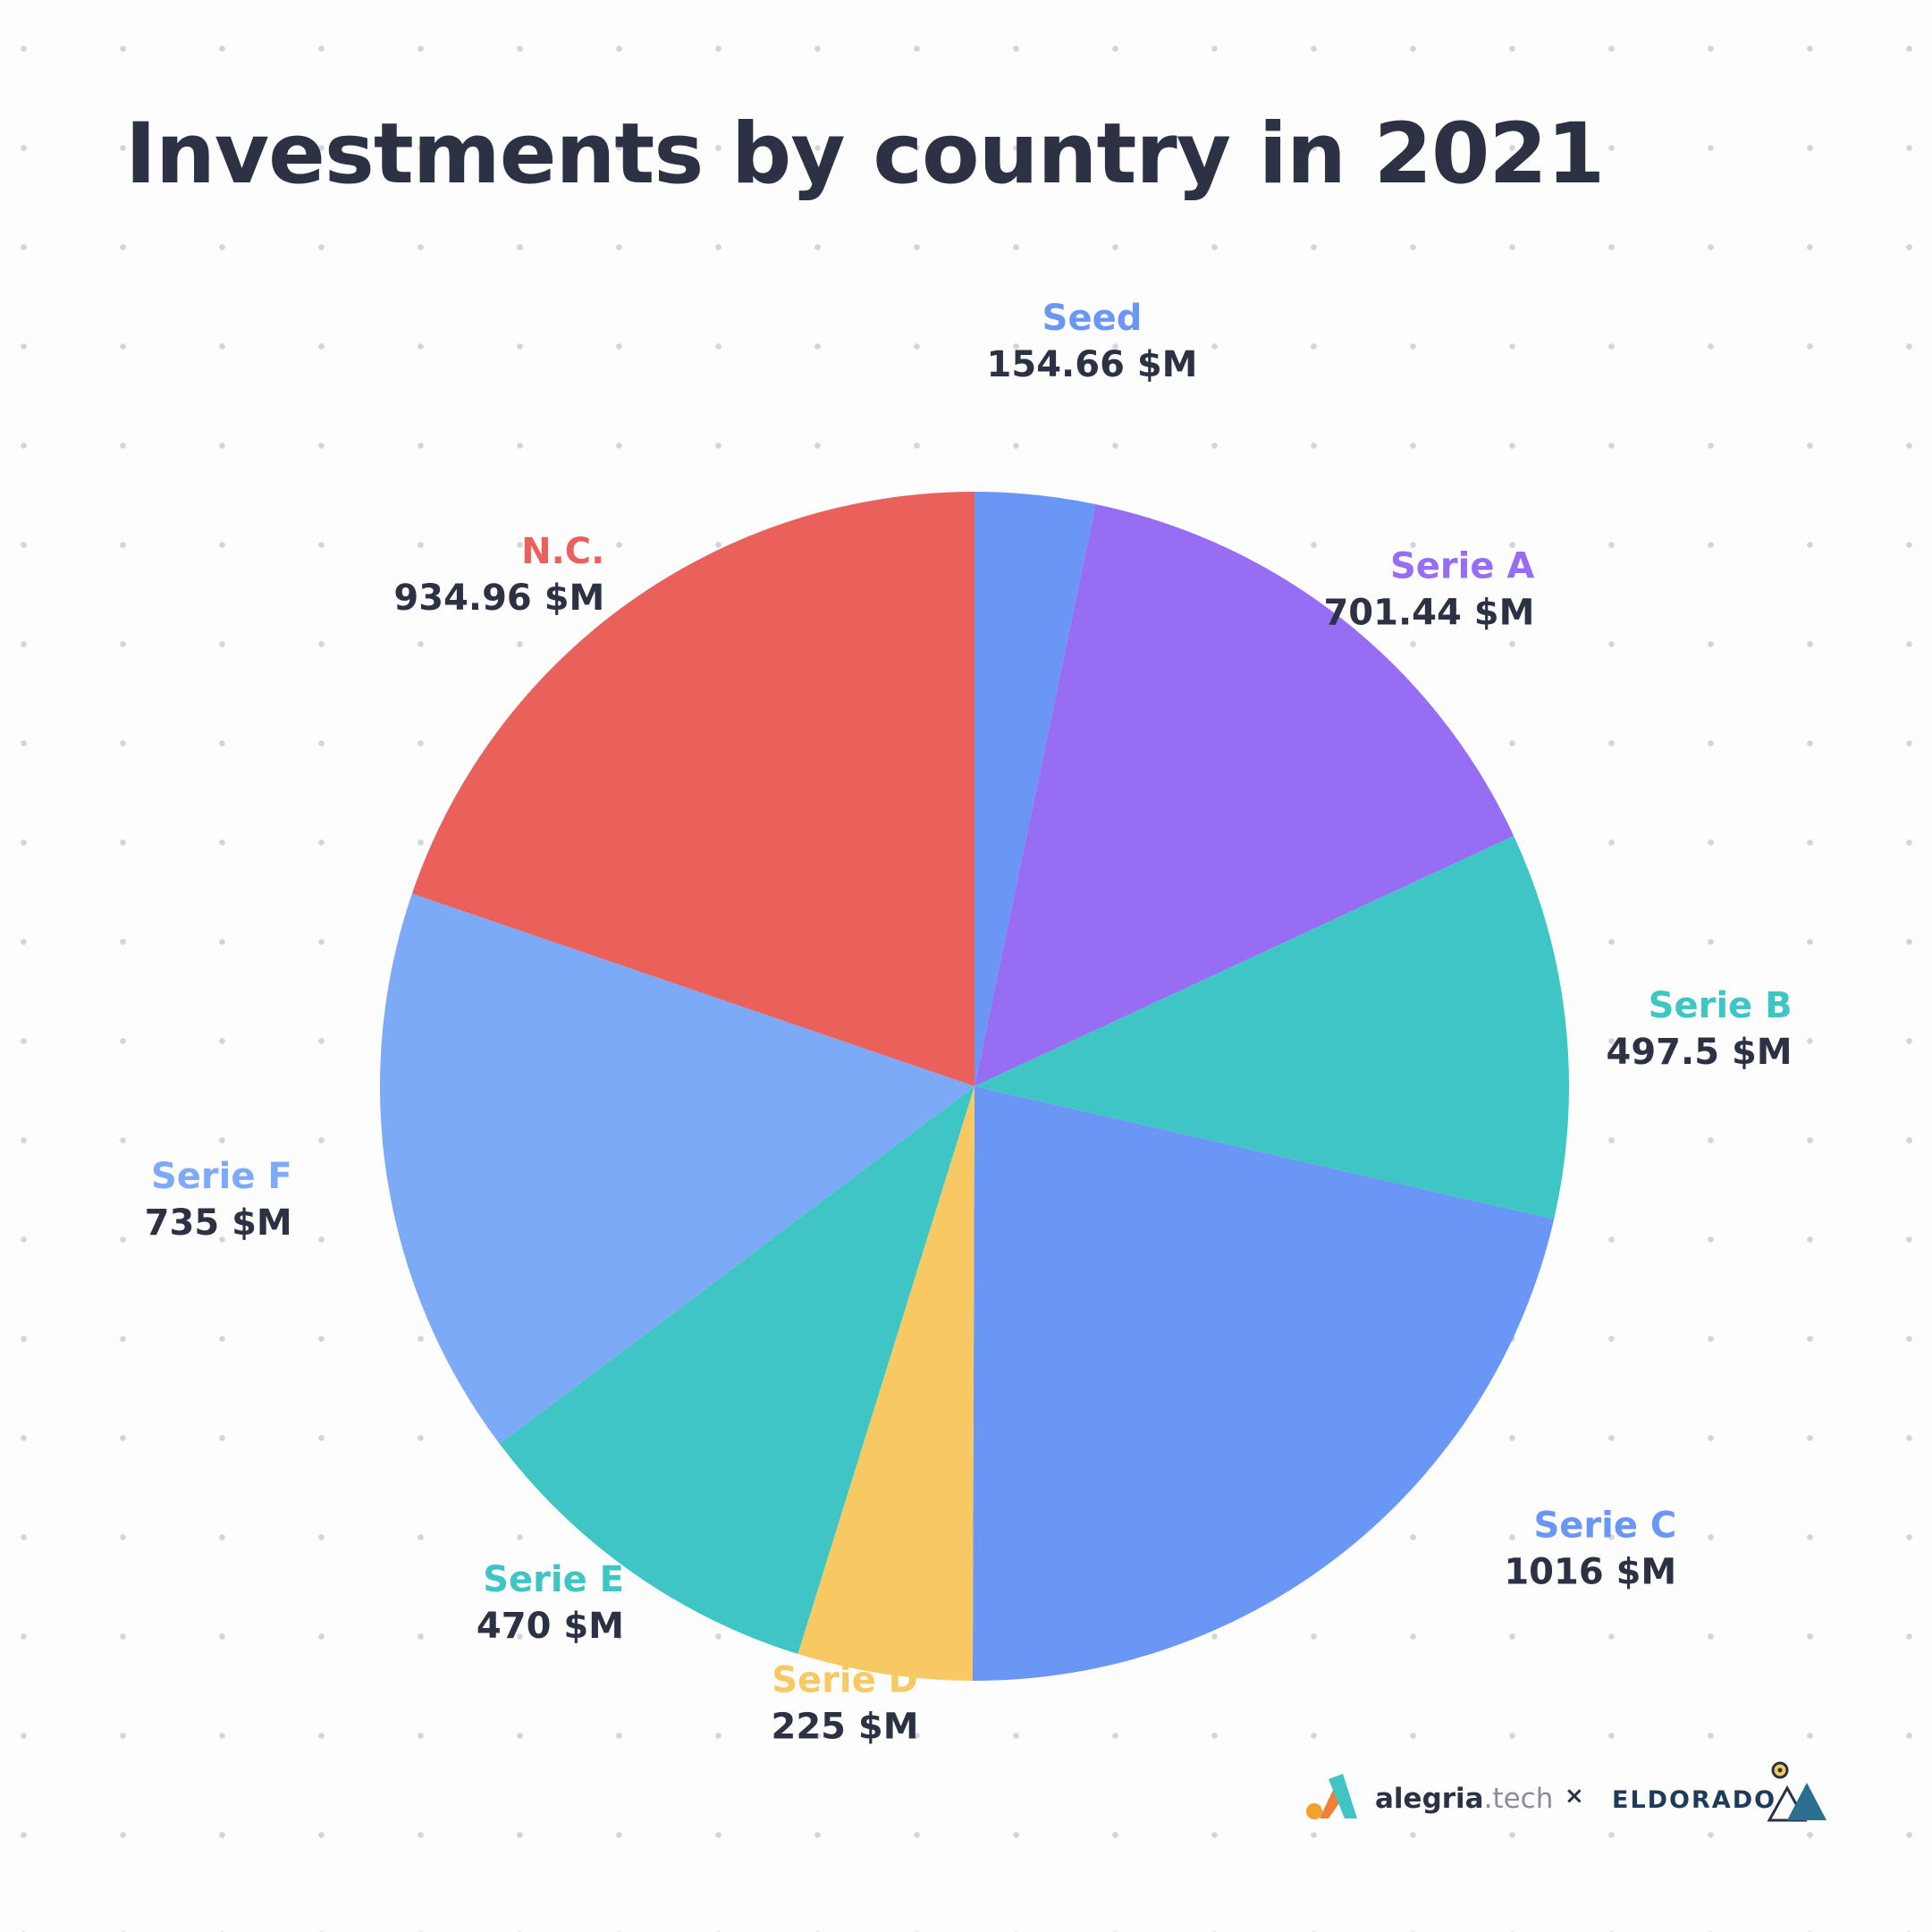 This screenshot has height=1932, width=1932. I want to click on slice-label-serie-d: Serie D, so click(845, 1680).